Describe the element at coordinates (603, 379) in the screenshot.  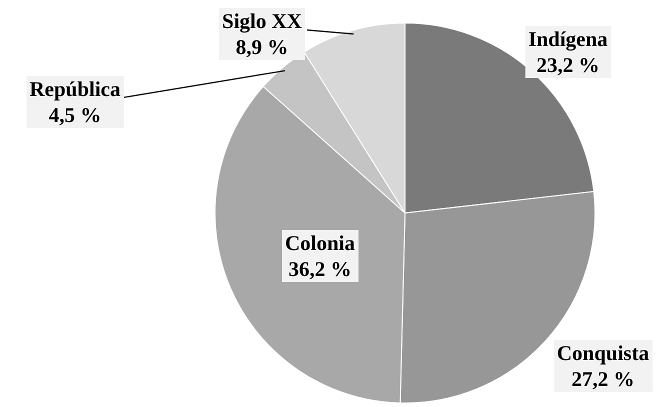
I see `data-label: 27,2 %` at that location.